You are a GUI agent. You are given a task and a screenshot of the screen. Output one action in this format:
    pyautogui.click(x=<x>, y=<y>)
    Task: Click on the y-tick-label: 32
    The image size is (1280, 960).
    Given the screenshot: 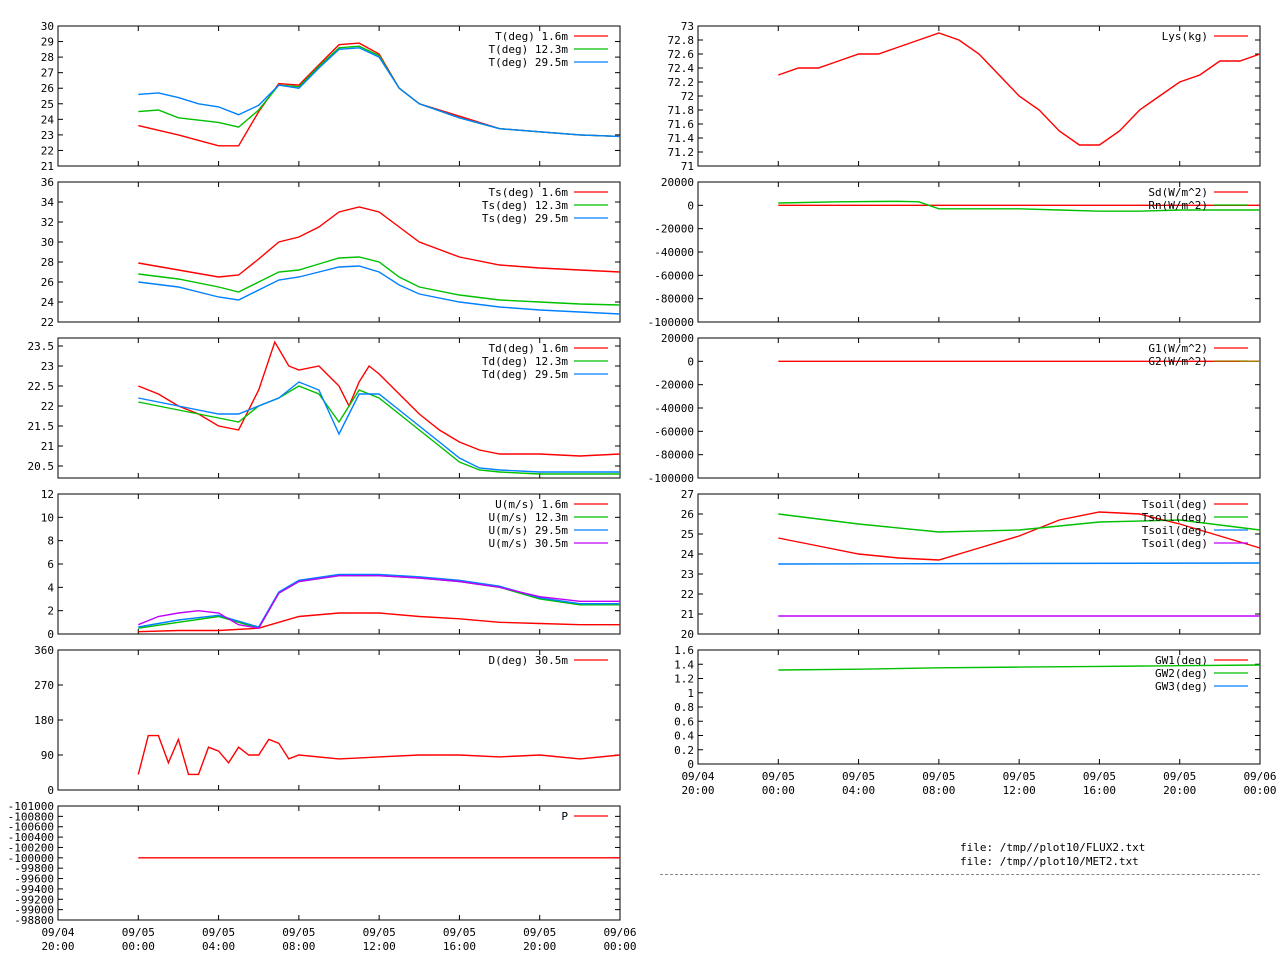 What is the action you would take?
    pyautogui.click(x=47, y=222)
    